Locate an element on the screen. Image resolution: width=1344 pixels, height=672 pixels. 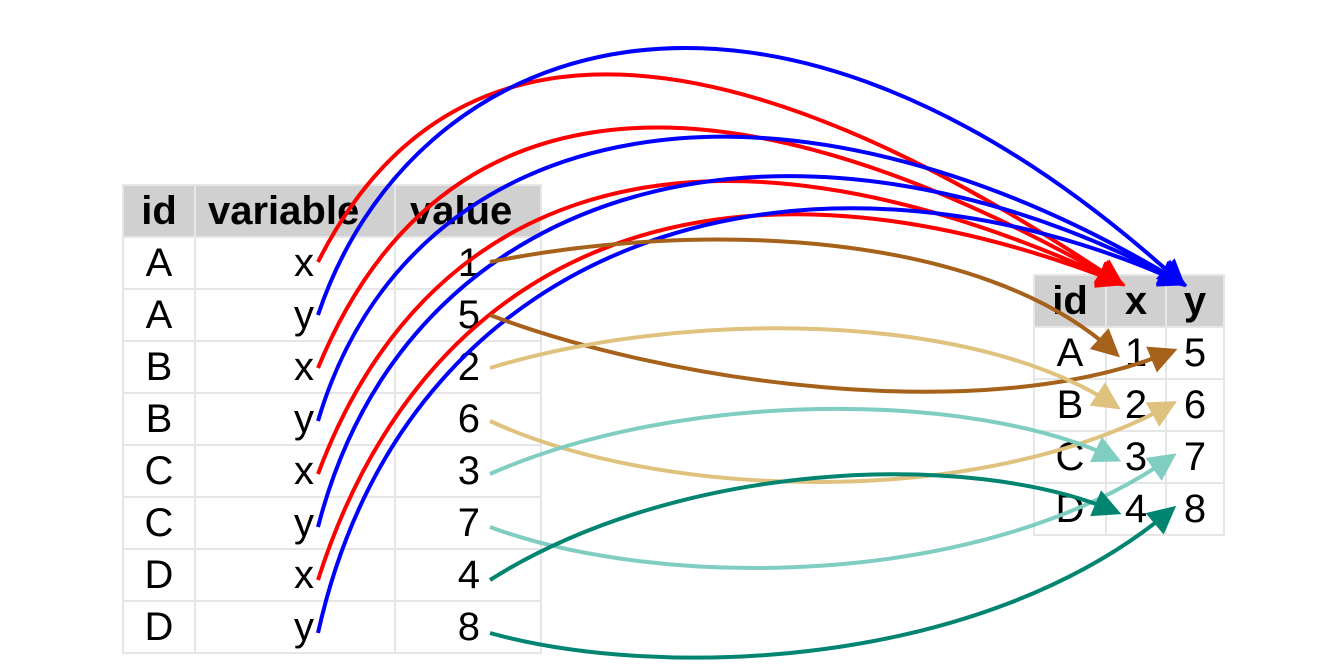
header-value: value is located at coordinates (468, 211).